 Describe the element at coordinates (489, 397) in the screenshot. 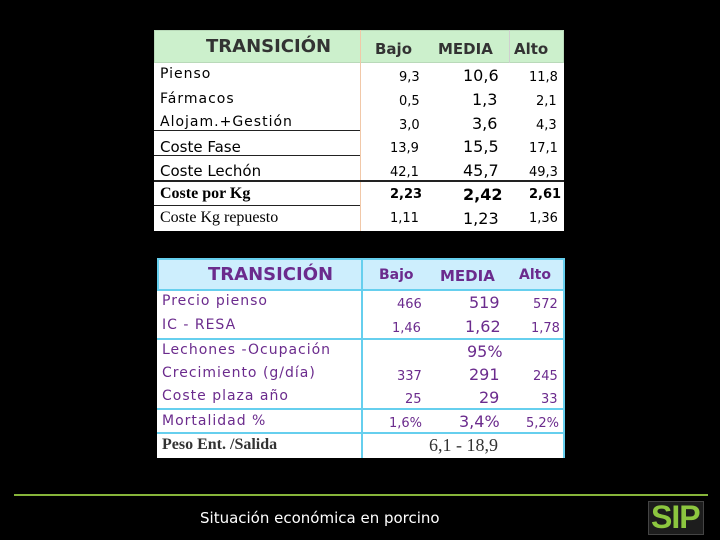

I see `value-mid: 29` at that location.